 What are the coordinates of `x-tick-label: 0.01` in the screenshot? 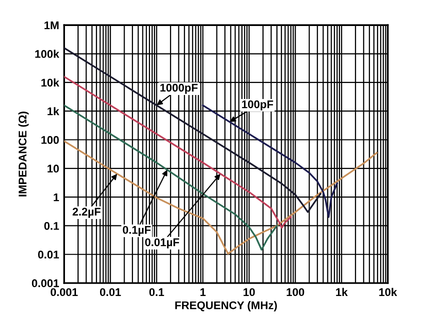 It's located at (110, 292).